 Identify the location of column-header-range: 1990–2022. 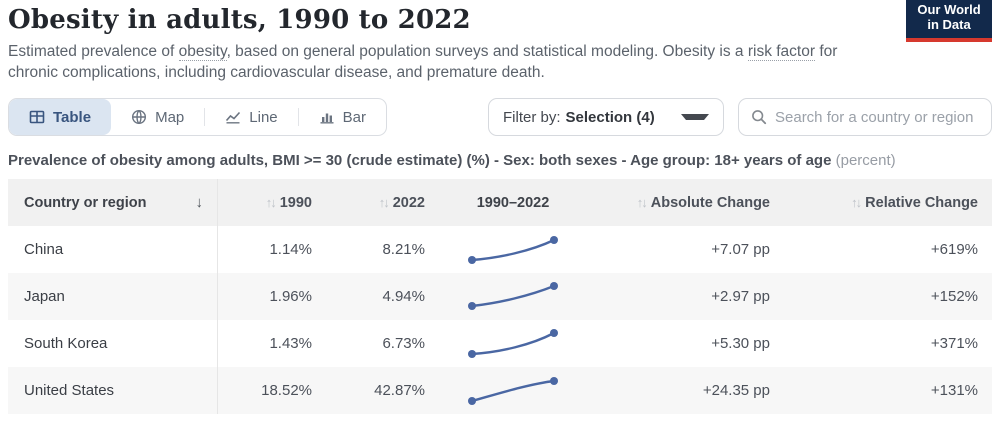
(513, 203).